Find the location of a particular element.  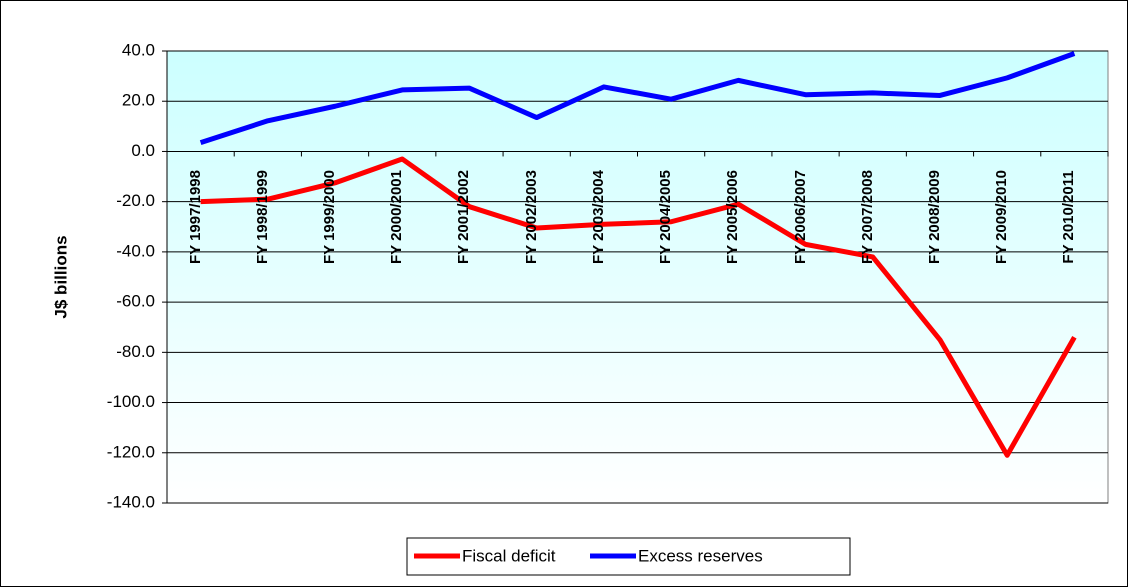

x-tick-label: FY 2010/2011 is located at coordinates (1069, 217).